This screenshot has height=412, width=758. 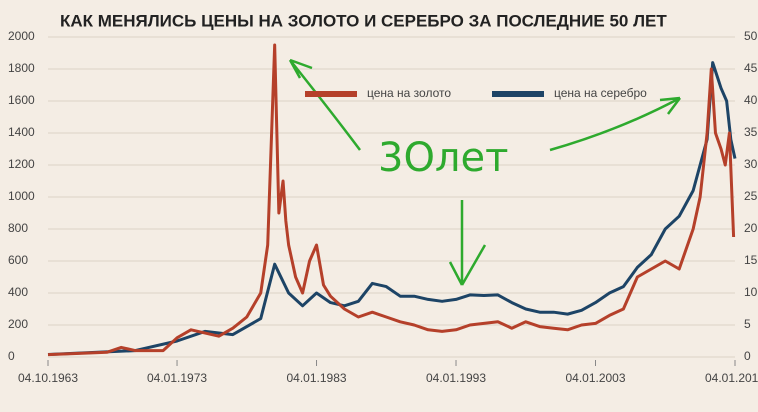 I want to click on x-tick-label: 04.01.1973, so click(x=177, y=378).